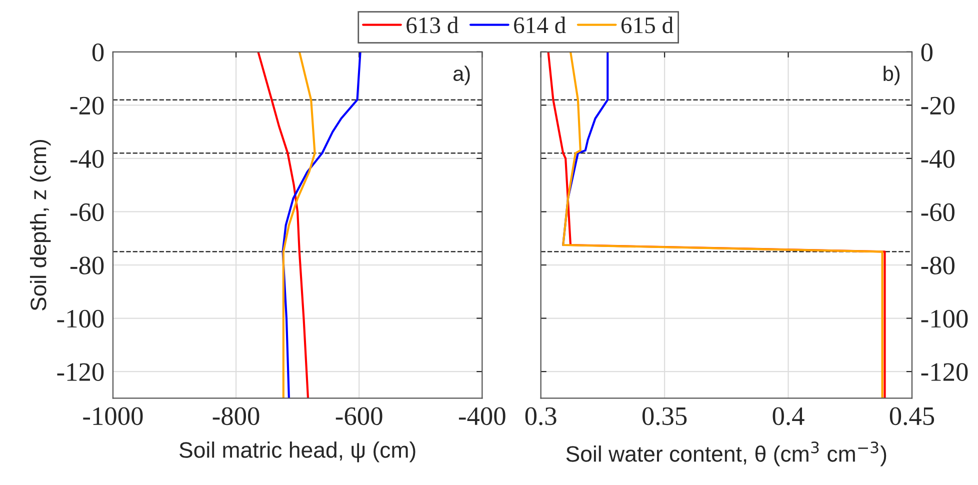 Image resolution: width=978 pixels, height=485 pixels. I want to click on x-axis-title: Soil matric head, ψ (cm), so click(298, 452).